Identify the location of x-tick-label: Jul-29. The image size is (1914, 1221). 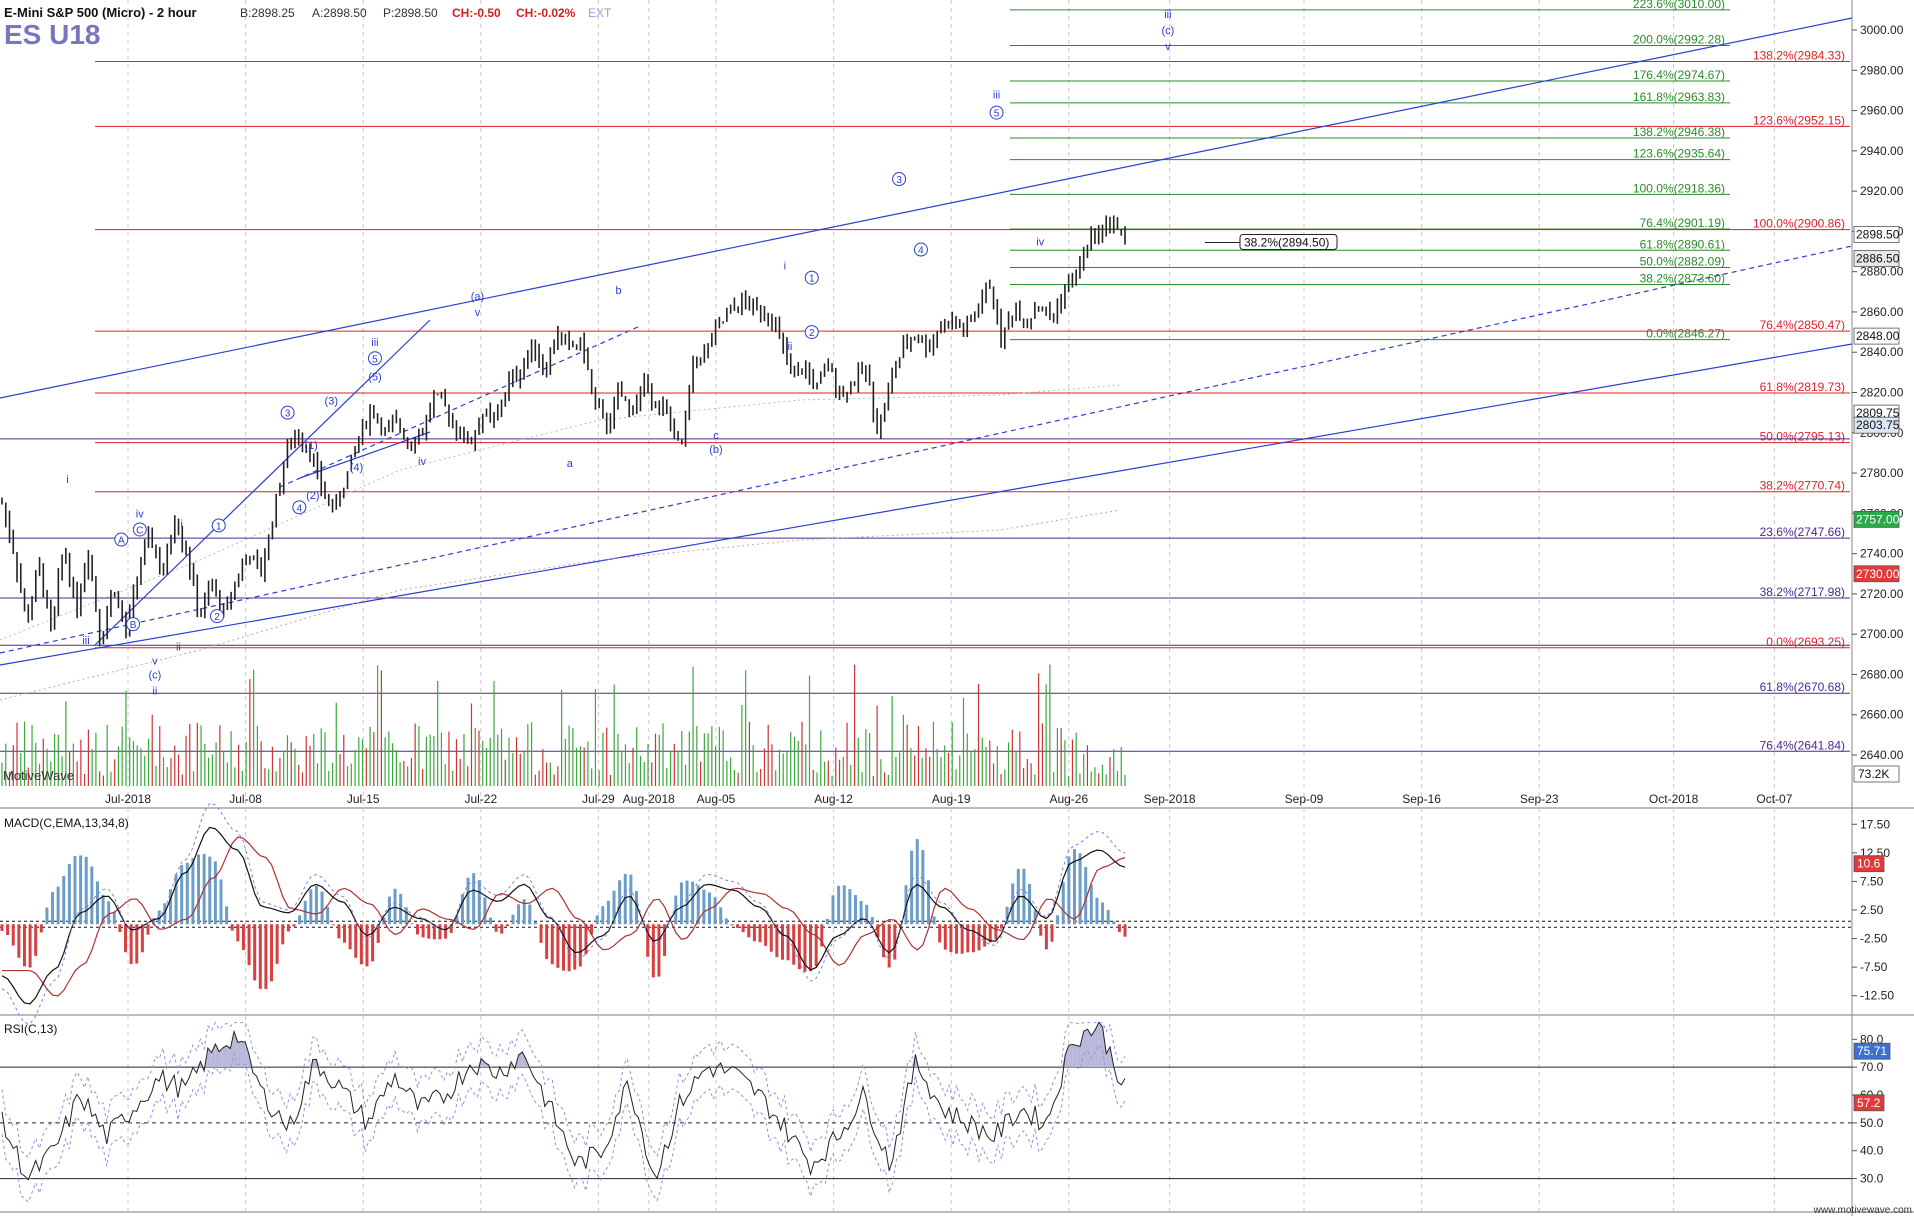
(598, 799).